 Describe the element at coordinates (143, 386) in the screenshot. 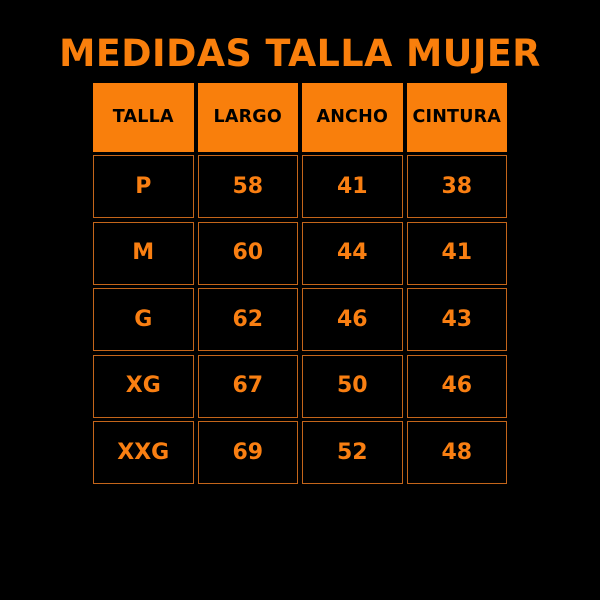

I see `cell-talla: XG` at that location.